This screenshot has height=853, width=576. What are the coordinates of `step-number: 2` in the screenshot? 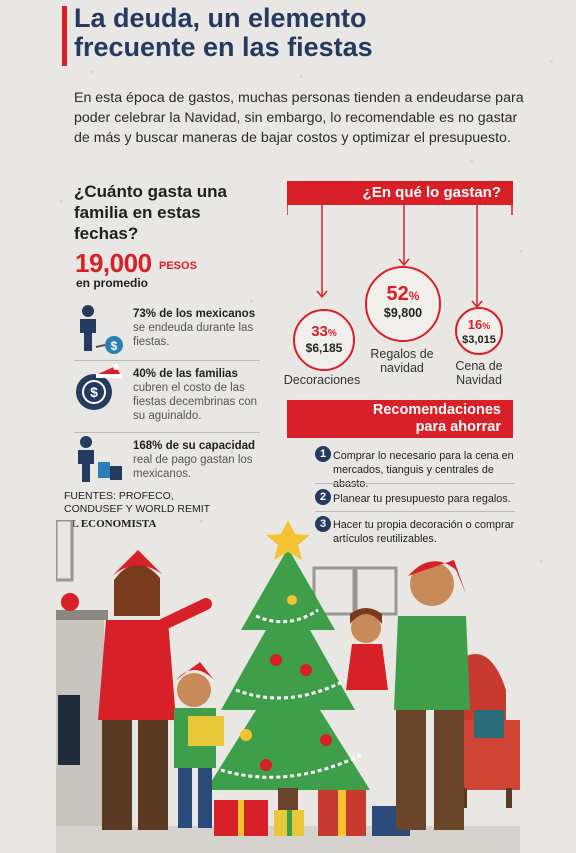 It's located at (323, 497).